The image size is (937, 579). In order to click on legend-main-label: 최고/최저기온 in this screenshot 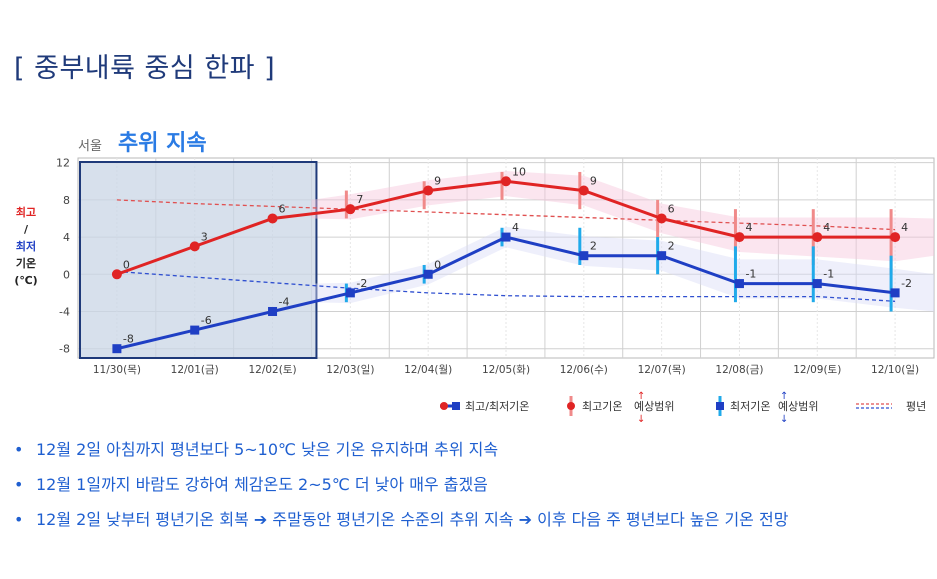, I will do `click(497, 406)`.